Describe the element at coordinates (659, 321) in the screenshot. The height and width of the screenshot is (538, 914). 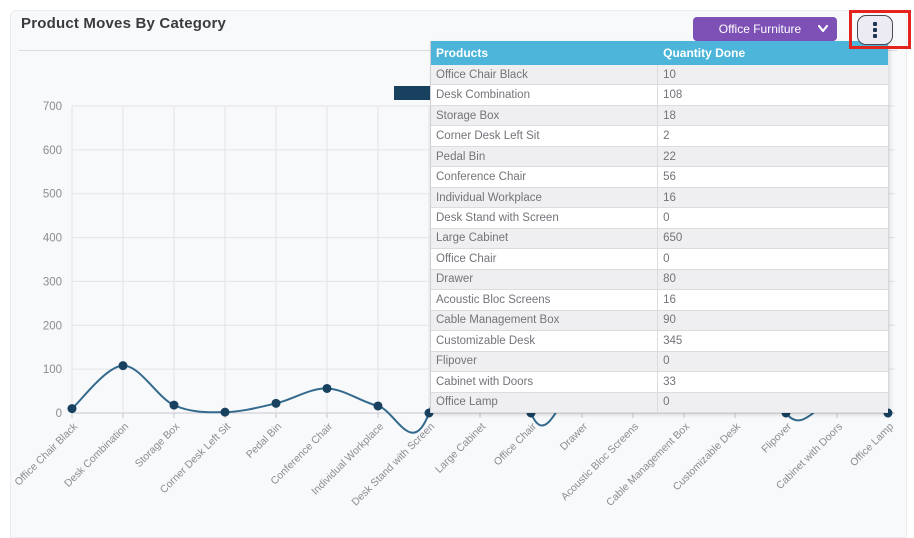
I see `table-row: Cable Management Box 90` at that location.